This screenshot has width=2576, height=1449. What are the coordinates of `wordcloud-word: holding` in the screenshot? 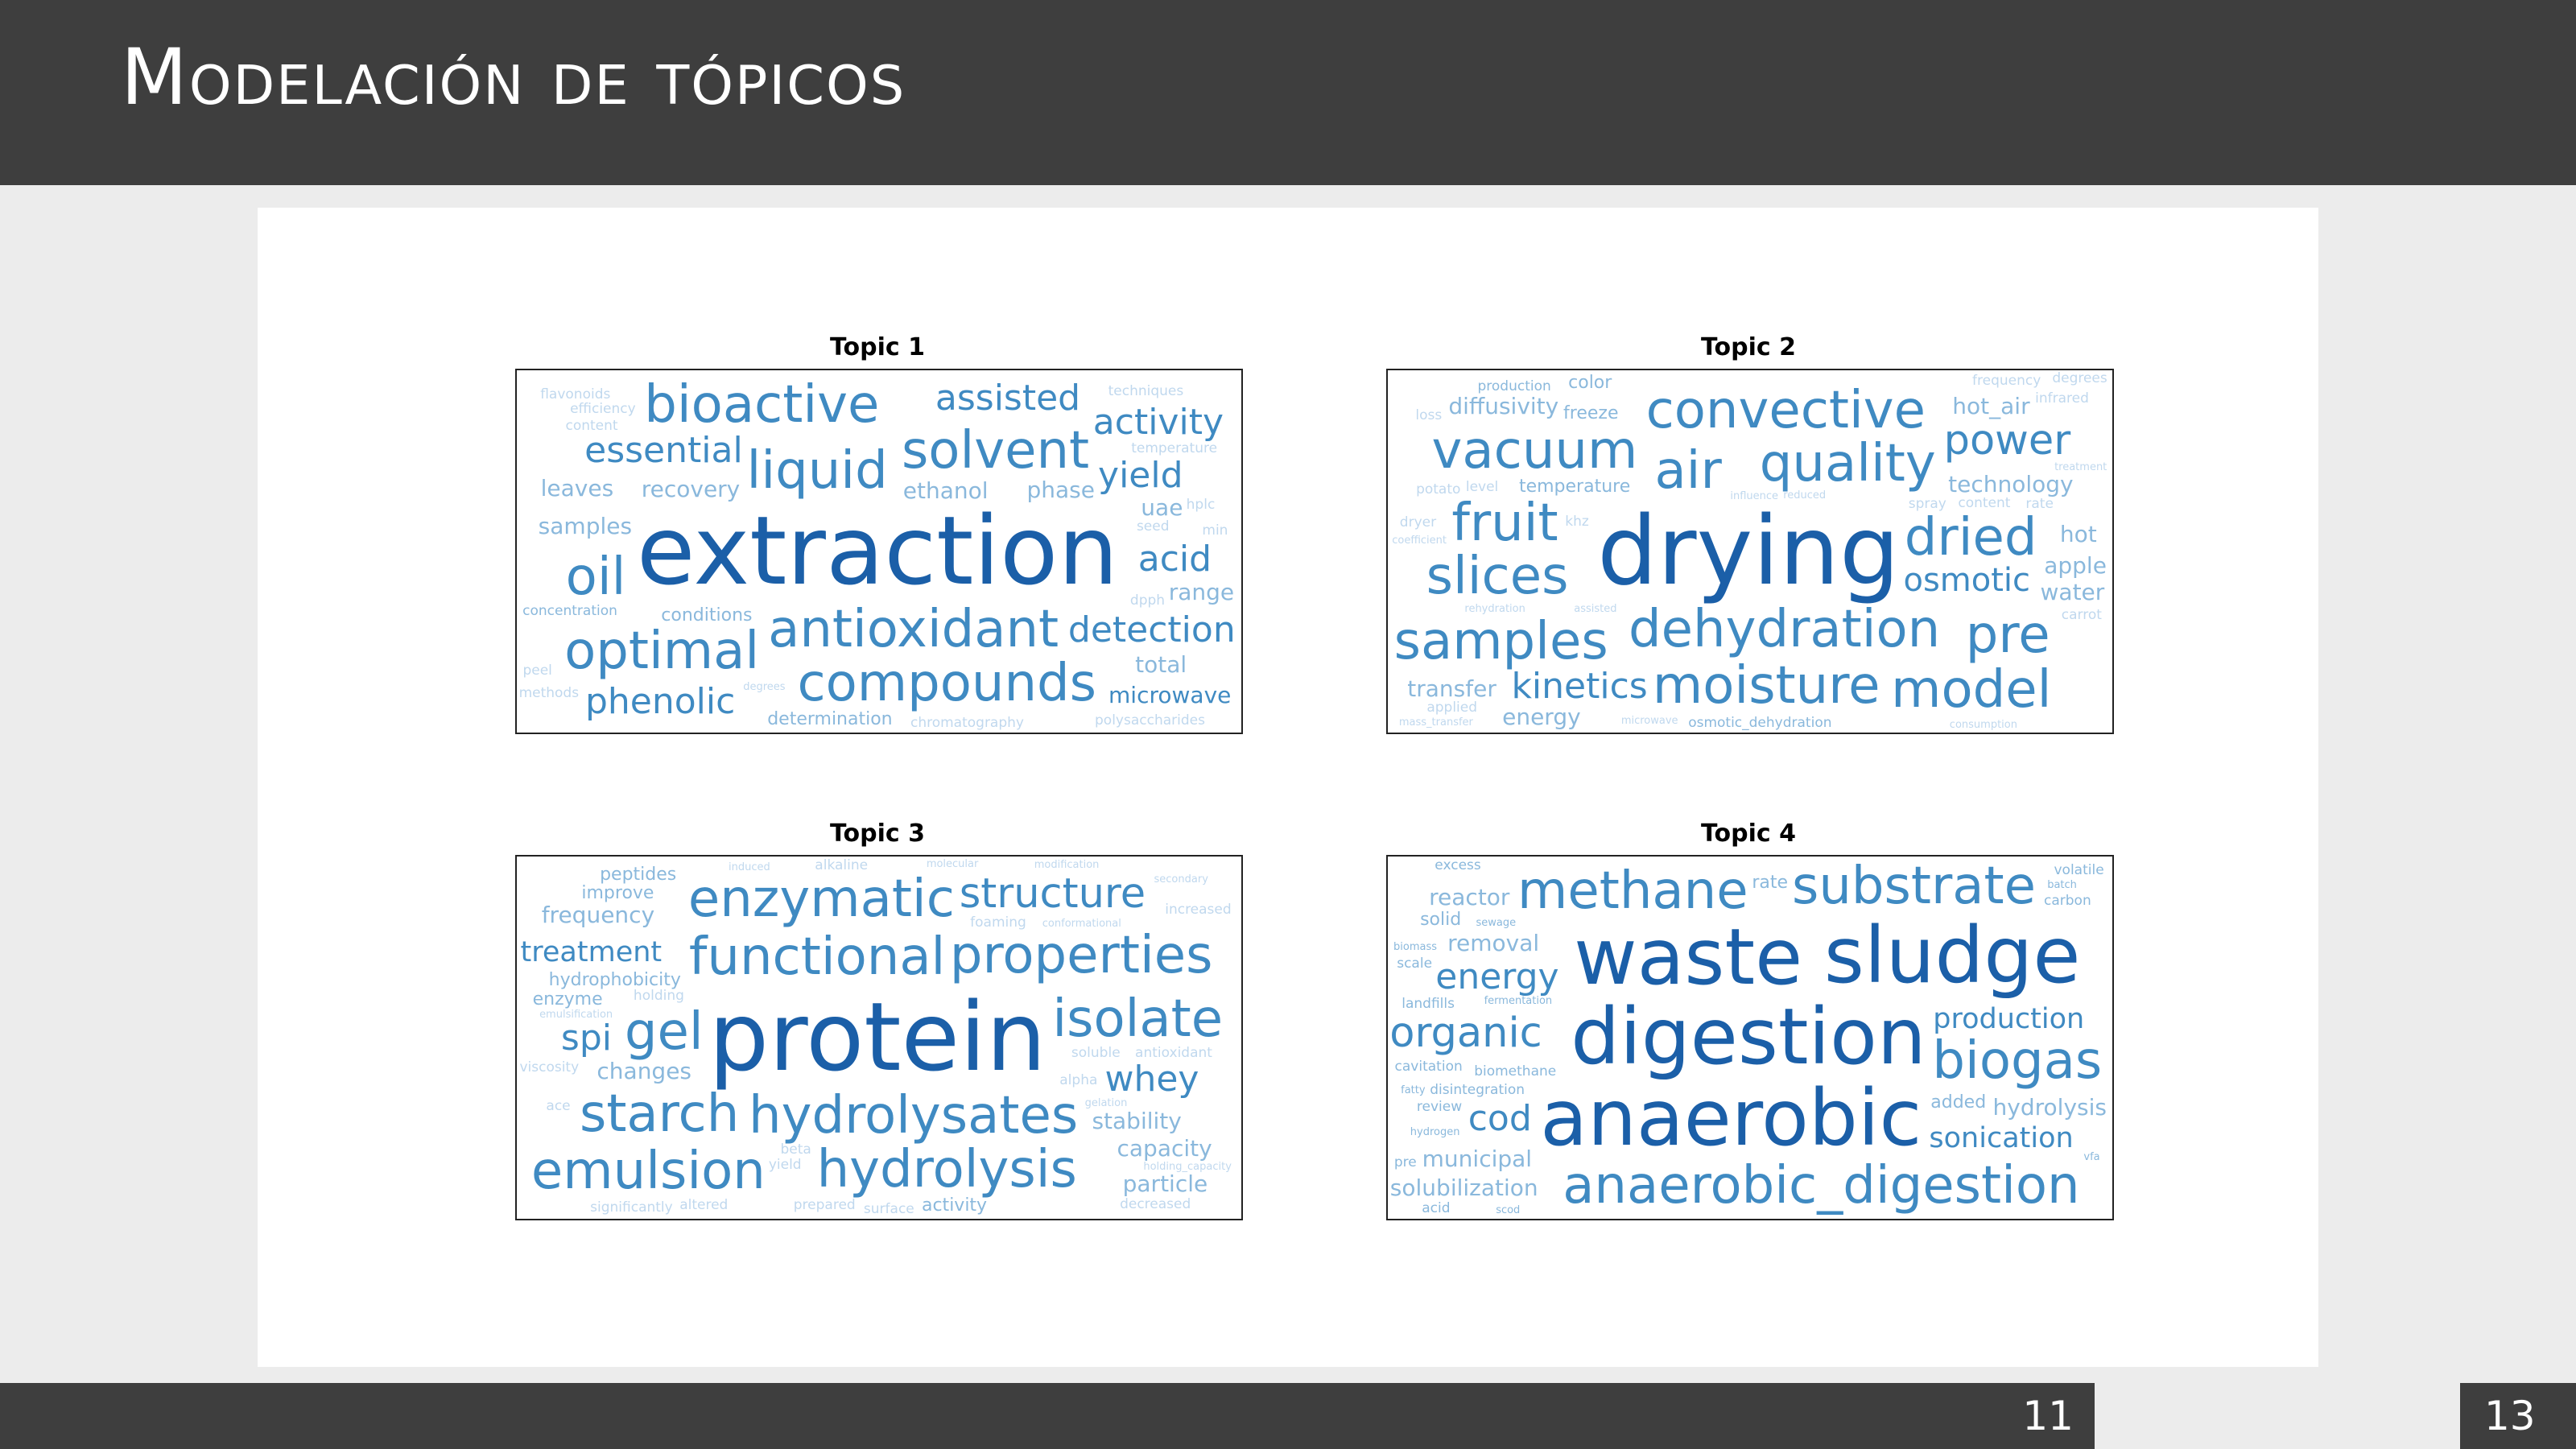 It's located at (658, 996).